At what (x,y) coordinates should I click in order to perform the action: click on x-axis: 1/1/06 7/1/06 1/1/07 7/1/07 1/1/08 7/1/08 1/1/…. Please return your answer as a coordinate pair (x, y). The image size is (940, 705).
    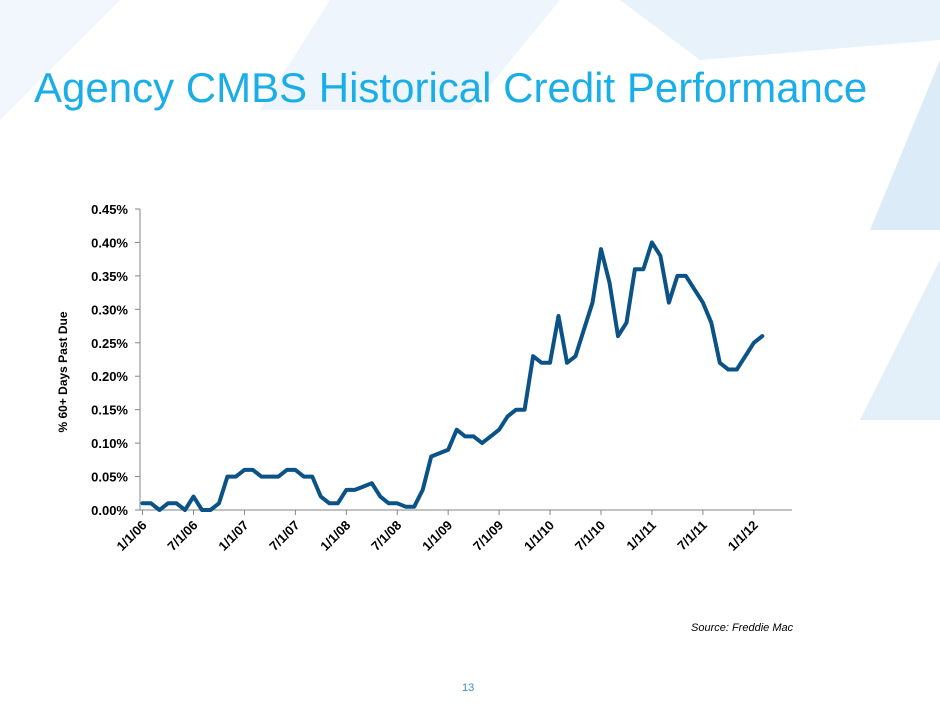
    Looking at the image, I should click on (452, 531).